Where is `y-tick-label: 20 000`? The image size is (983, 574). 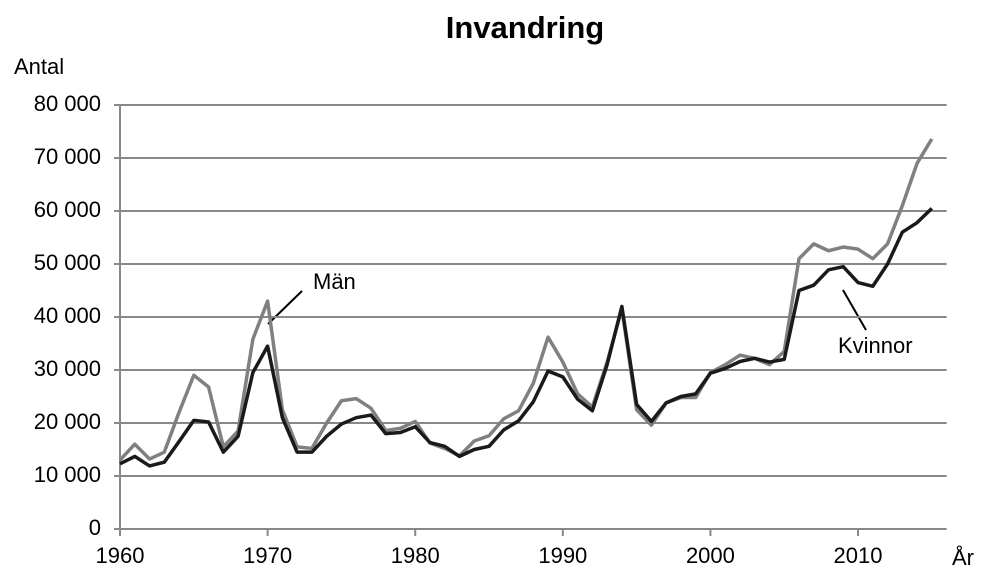
y-tick-label: 20 000 is located at coordinates (67, 421).